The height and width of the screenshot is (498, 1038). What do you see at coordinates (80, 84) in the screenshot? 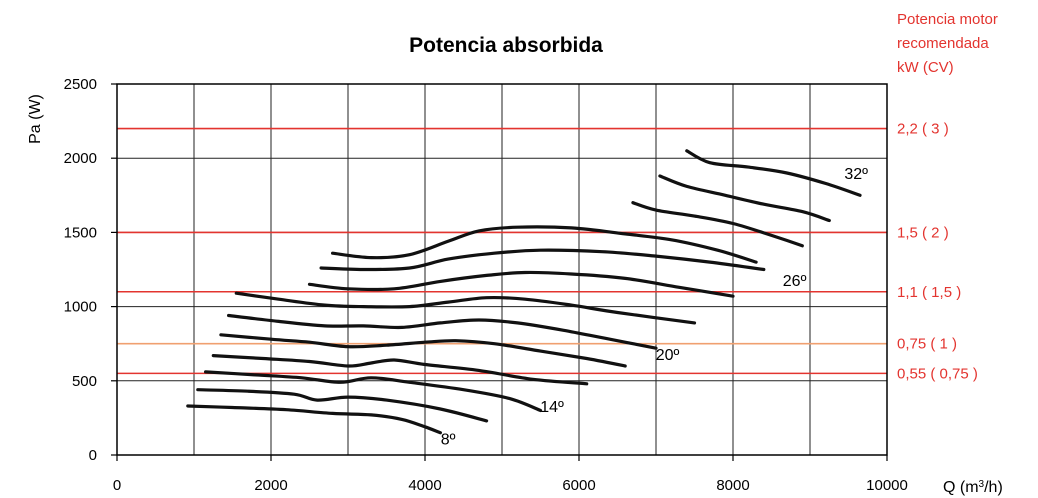
I see `y-tick-label: 2500` at bounding box center [80, 84].